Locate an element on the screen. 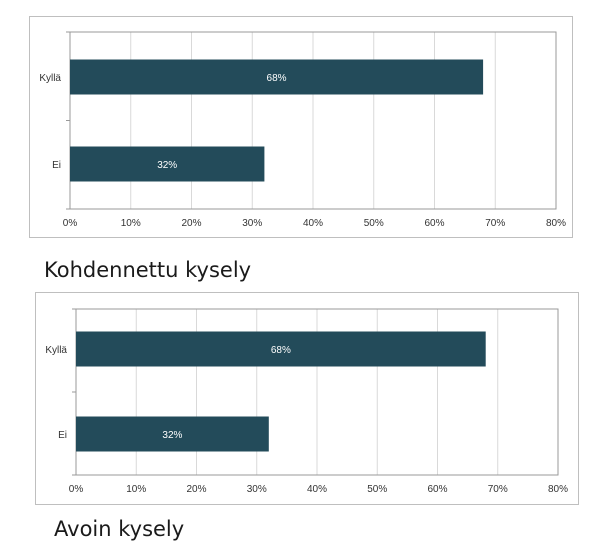 Image resolution: width=613 pixels, height=549 pixels. chart-caption-open-survey: Avoin kysely is located at coordinates (119, 529).